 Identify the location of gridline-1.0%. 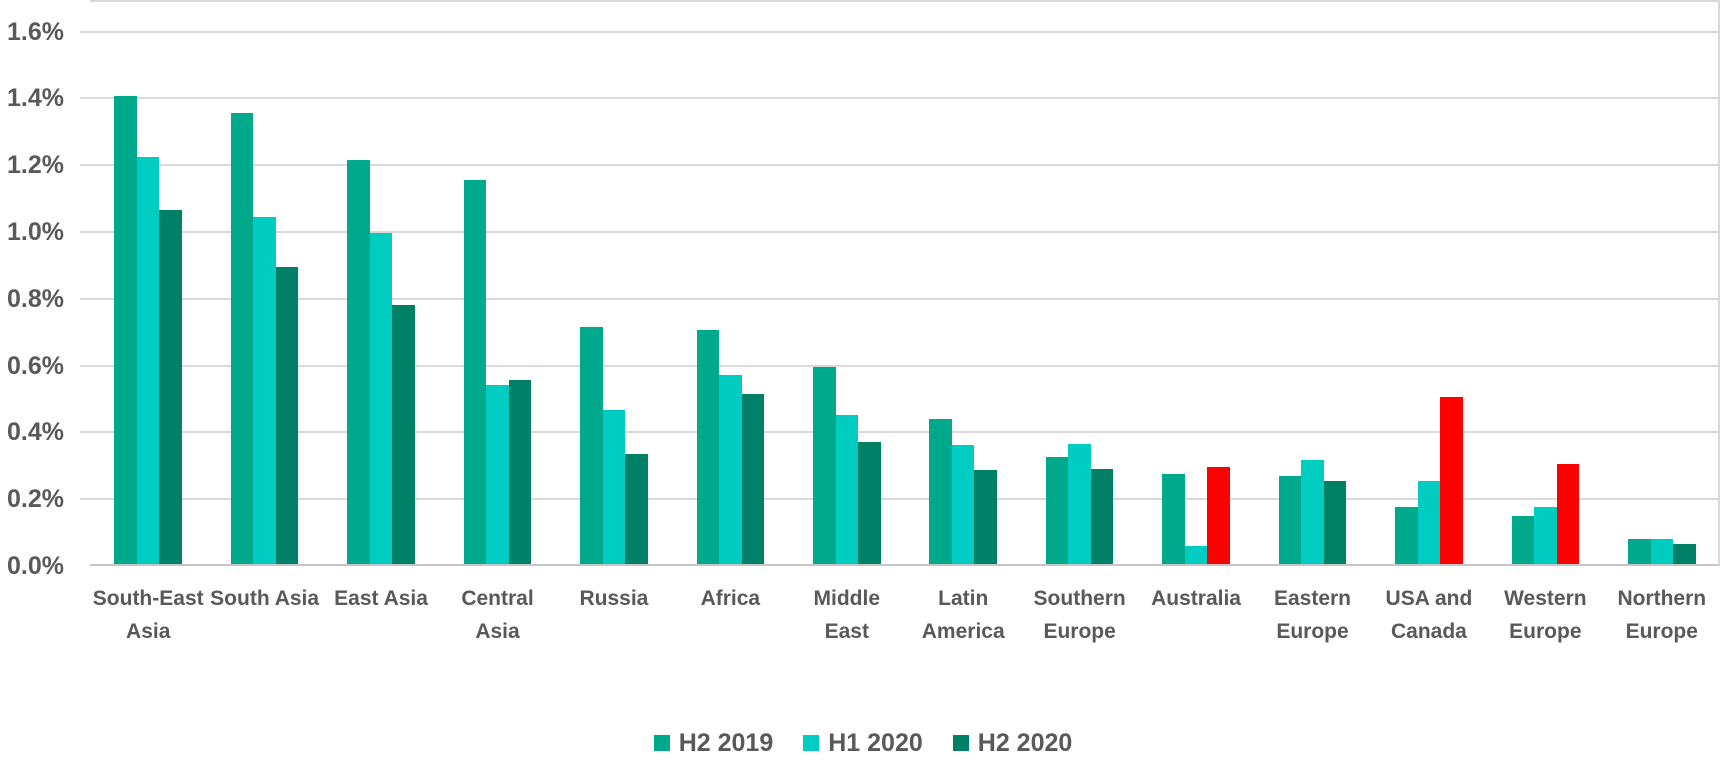
(899, 232).